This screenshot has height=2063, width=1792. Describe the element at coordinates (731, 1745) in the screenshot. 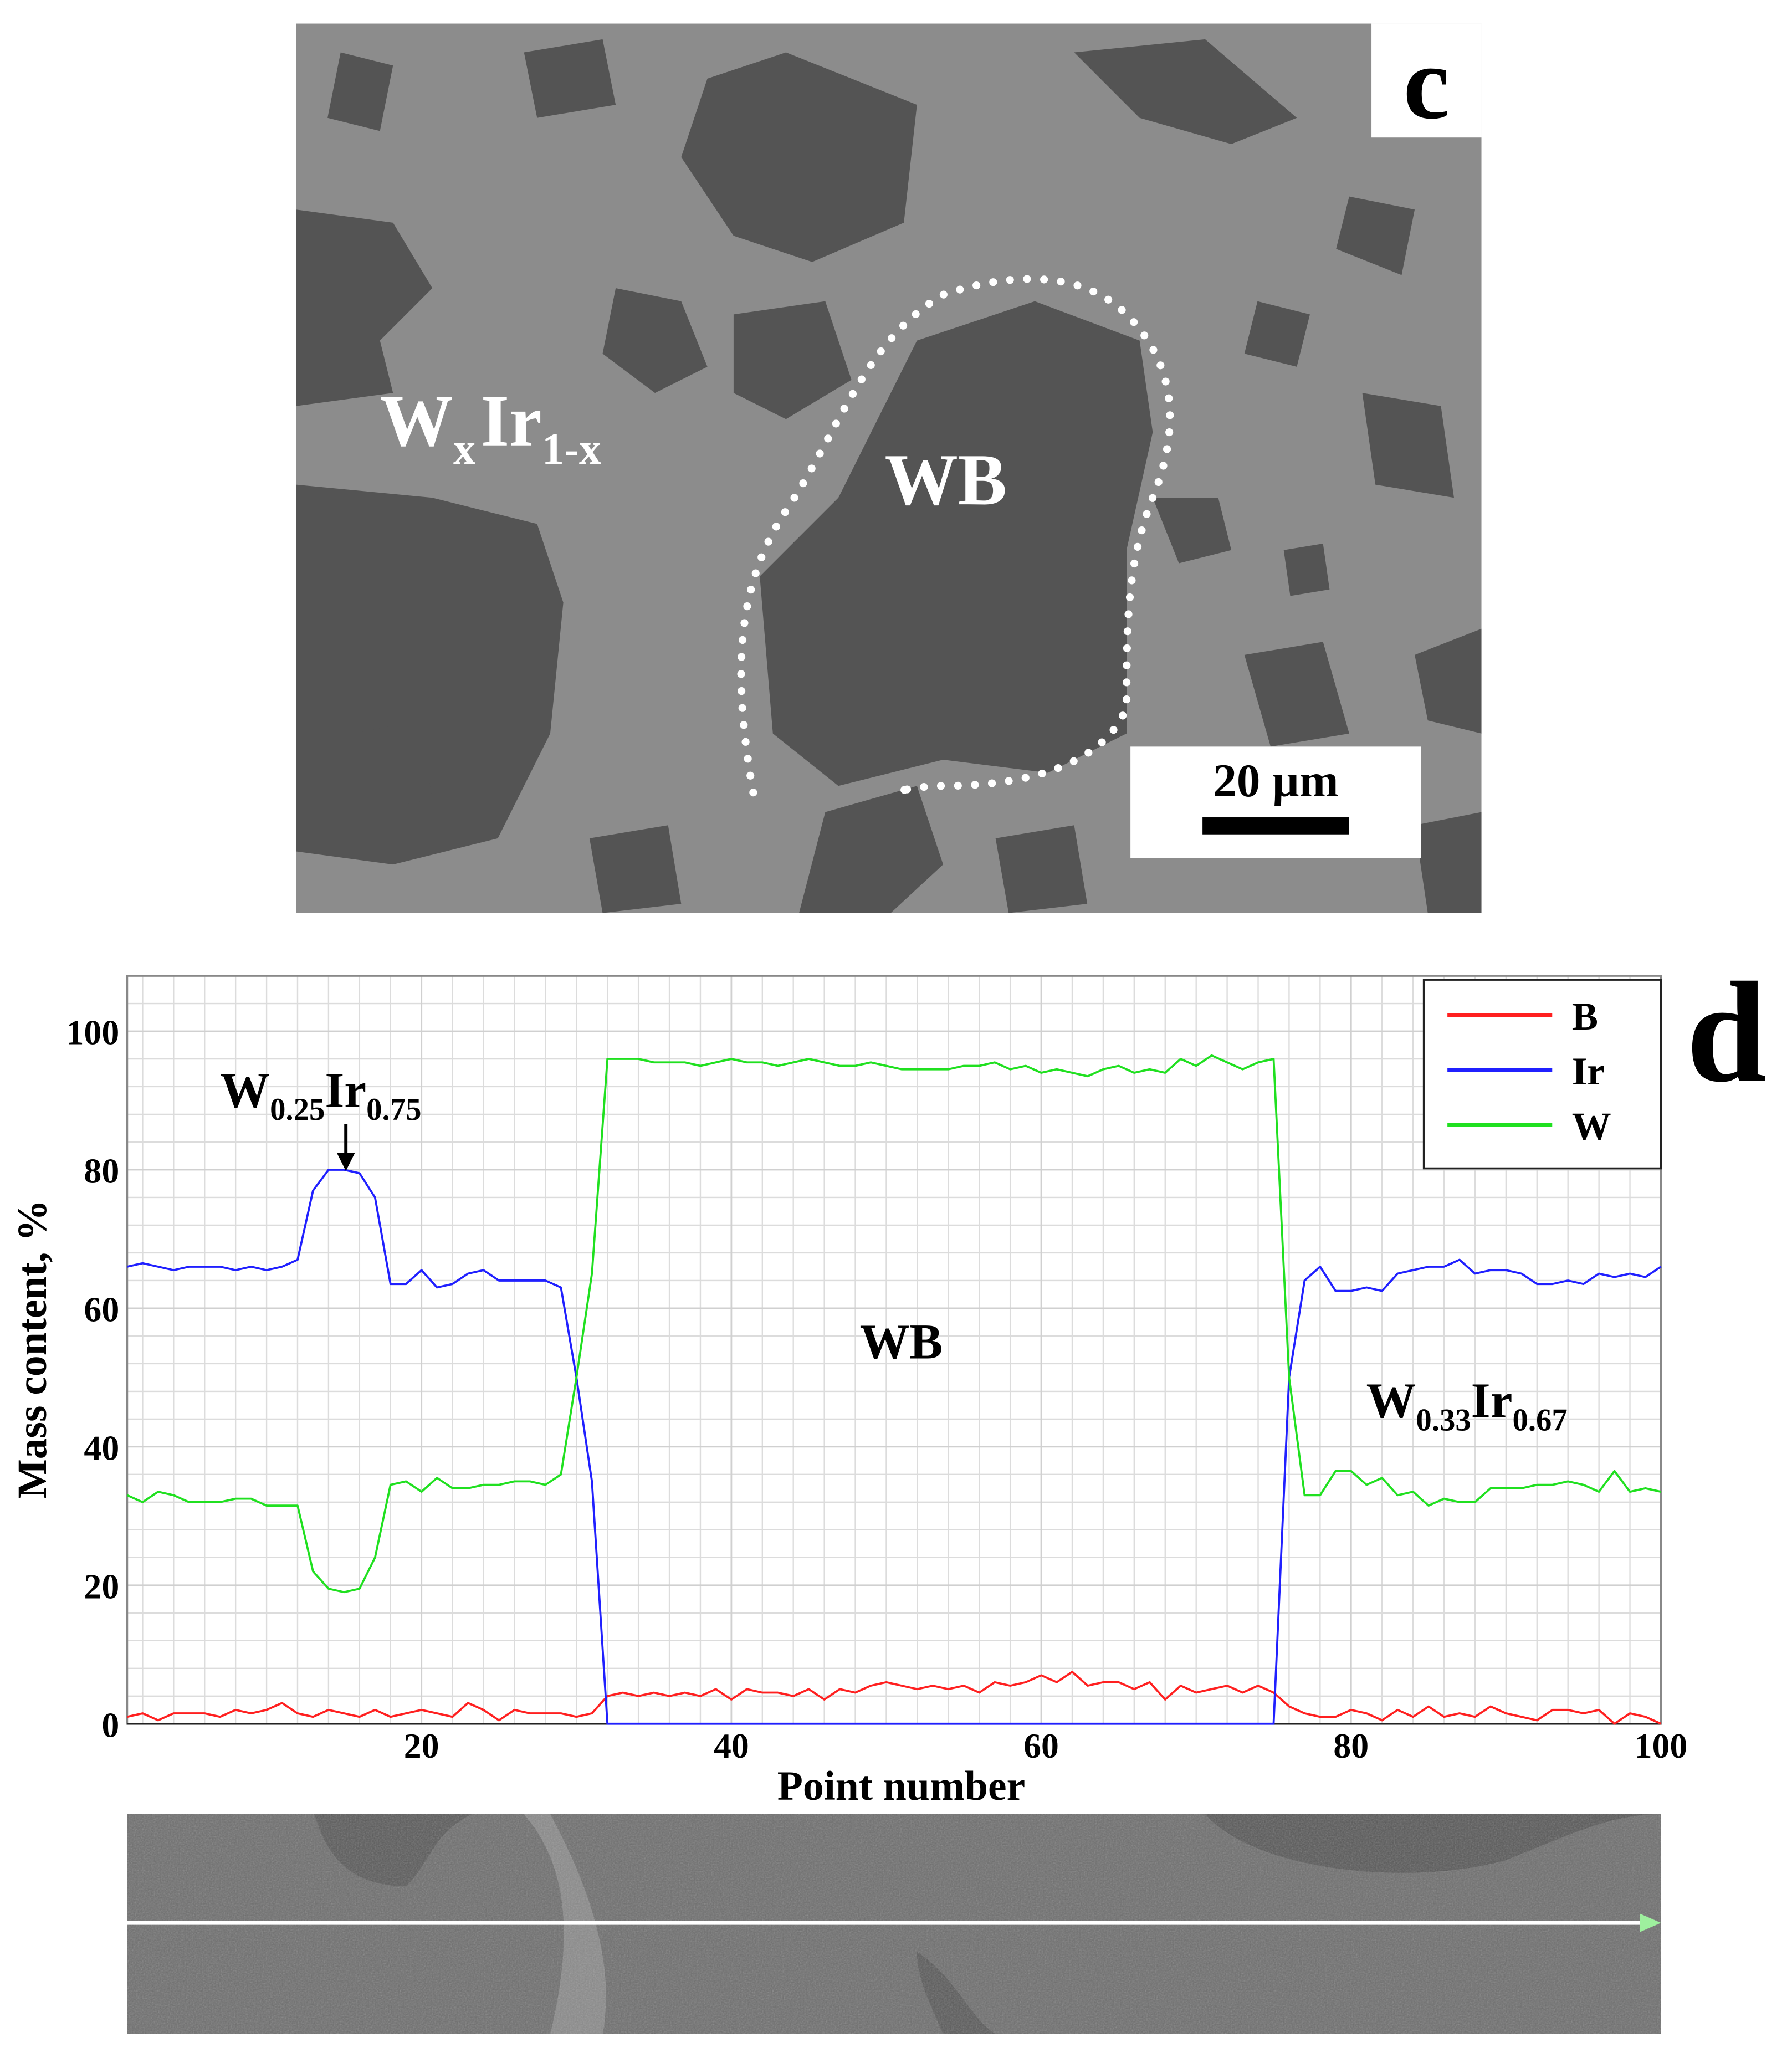

I see `x-tick-label: 40` at that location.